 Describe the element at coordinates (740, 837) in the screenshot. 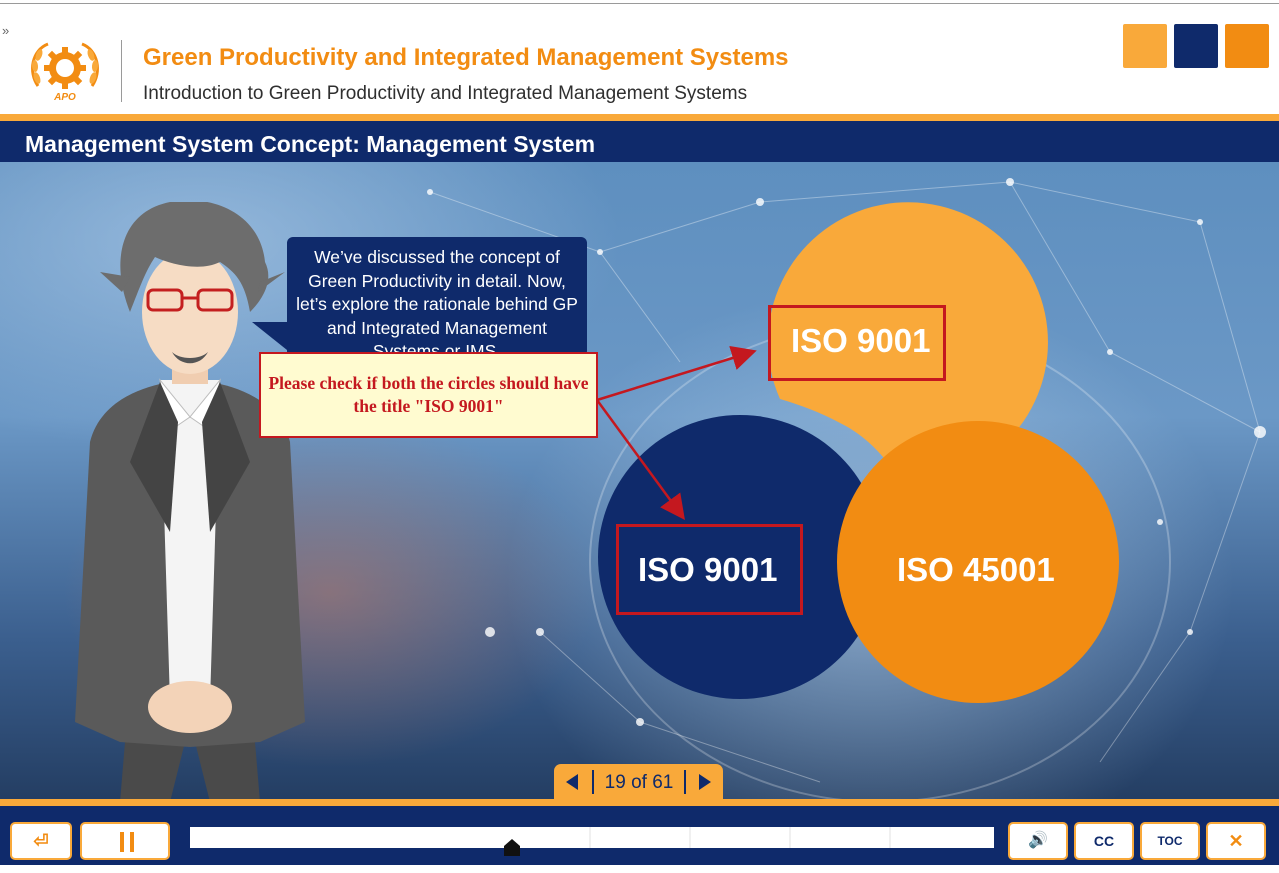

I see `progress-ticks` at that location.